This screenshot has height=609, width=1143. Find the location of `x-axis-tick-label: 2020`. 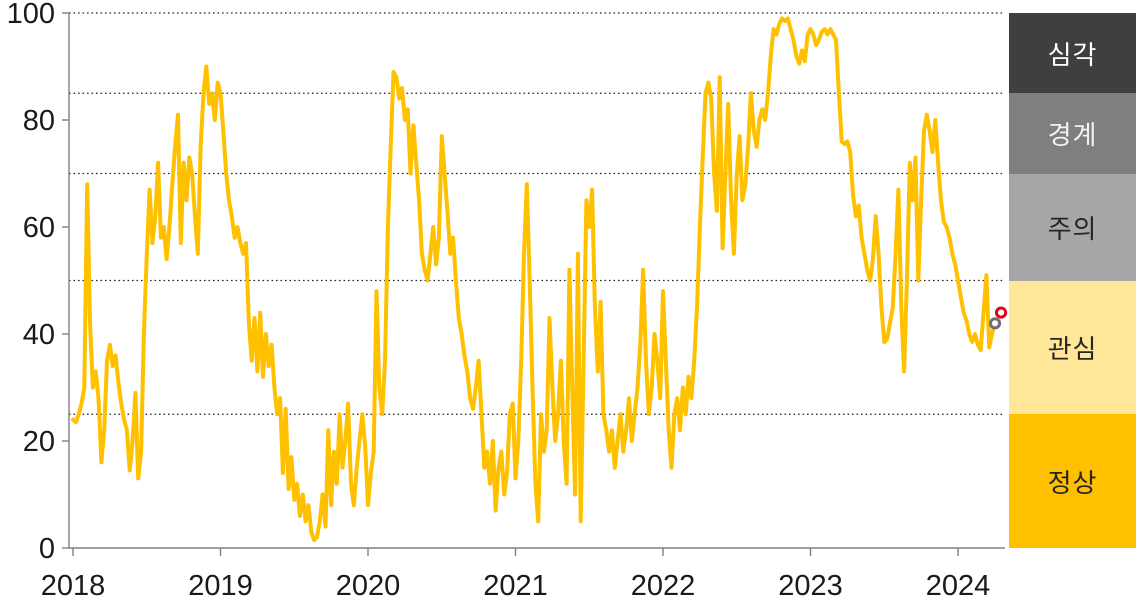

x-axis-tick-label: 2020 is located at coordinates (368, 586).